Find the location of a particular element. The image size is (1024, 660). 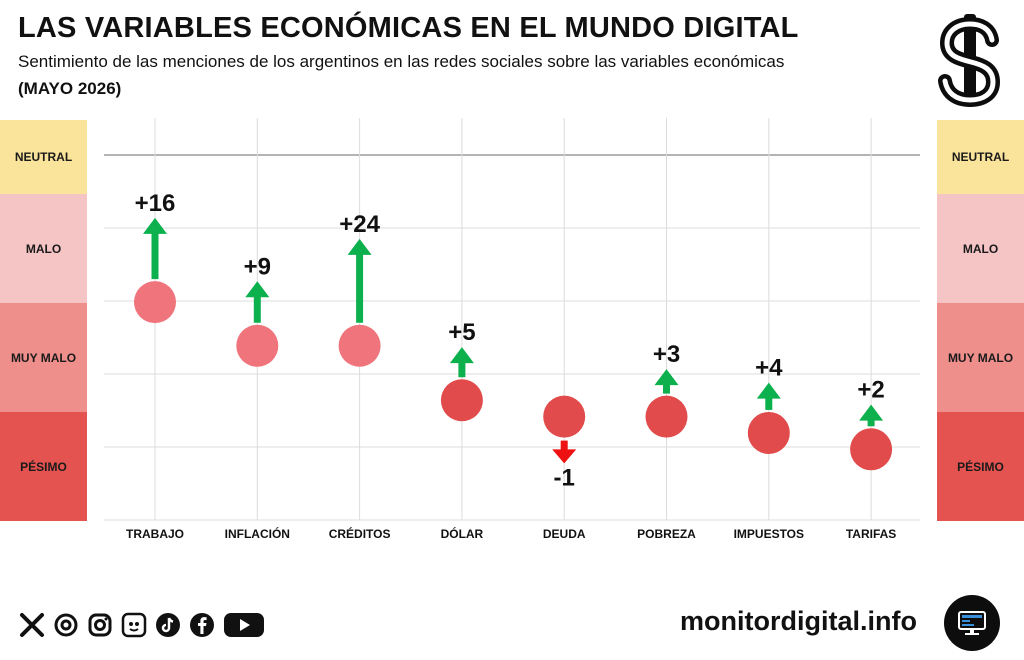

x-tick-label: DÓLAR is located at coordinates (462, 533).